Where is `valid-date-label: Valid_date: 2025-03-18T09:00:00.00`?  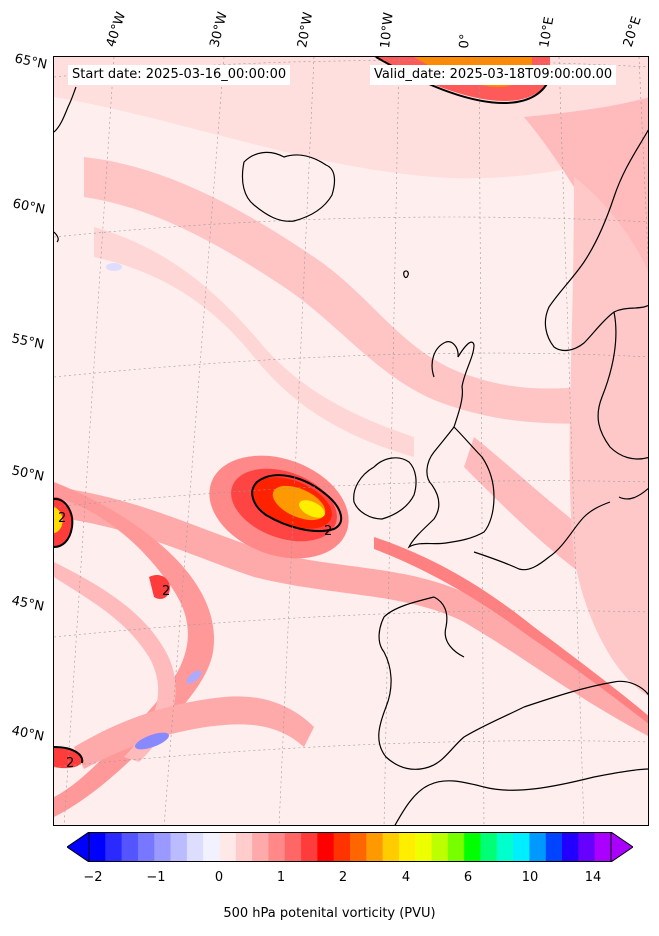
valid-date-label: Valid_date: 2025-03-18T09:00:00.00 is located at coordinates (493, 75).